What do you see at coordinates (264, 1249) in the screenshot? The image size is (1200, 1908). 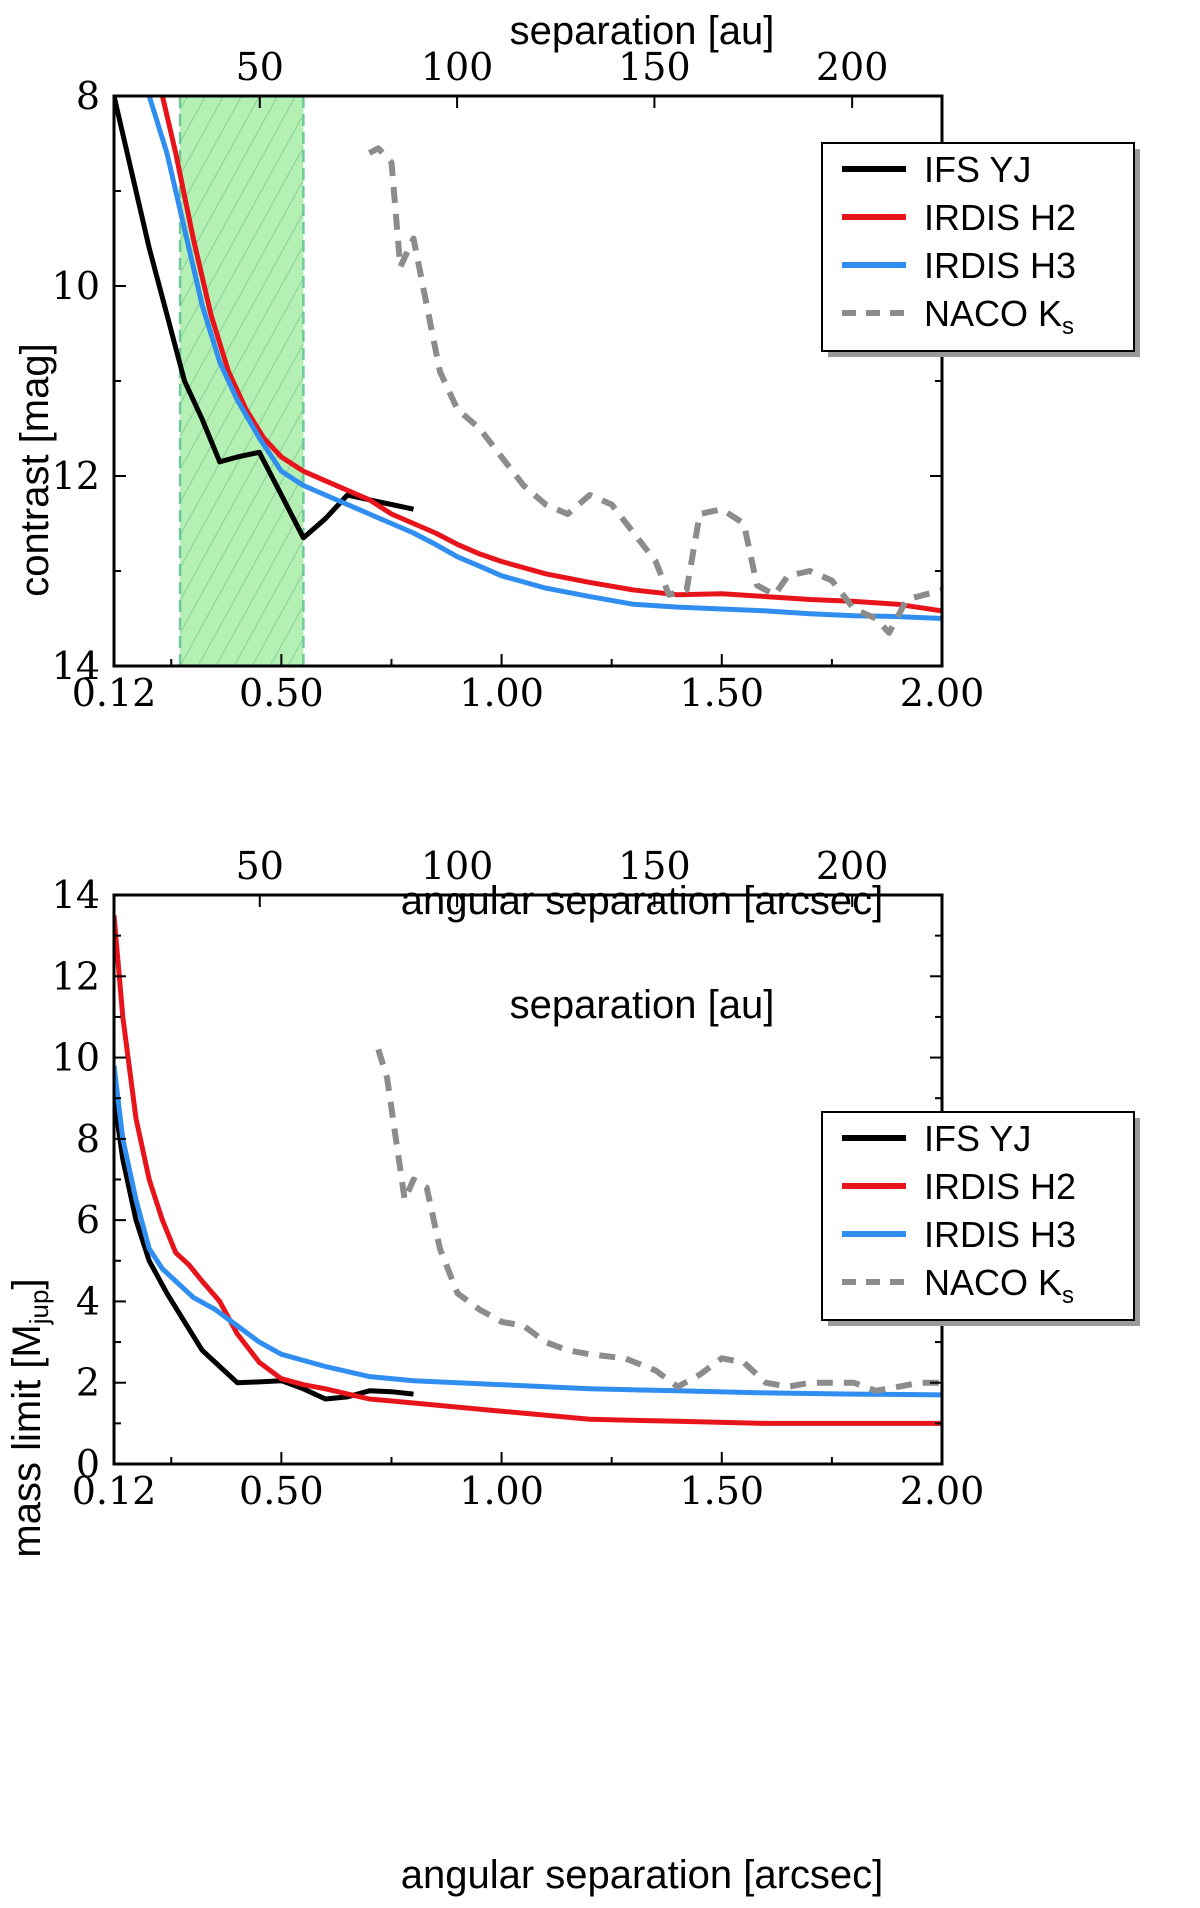 I see `series-ifs-yj` at bounding box center [264, 1249].